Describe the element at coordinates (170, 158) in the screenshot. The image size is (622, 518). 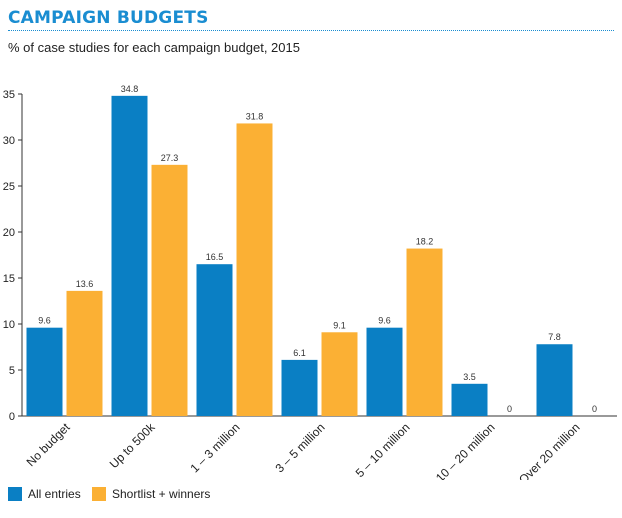
I see `data-label-1-1: 27.3` at that location.